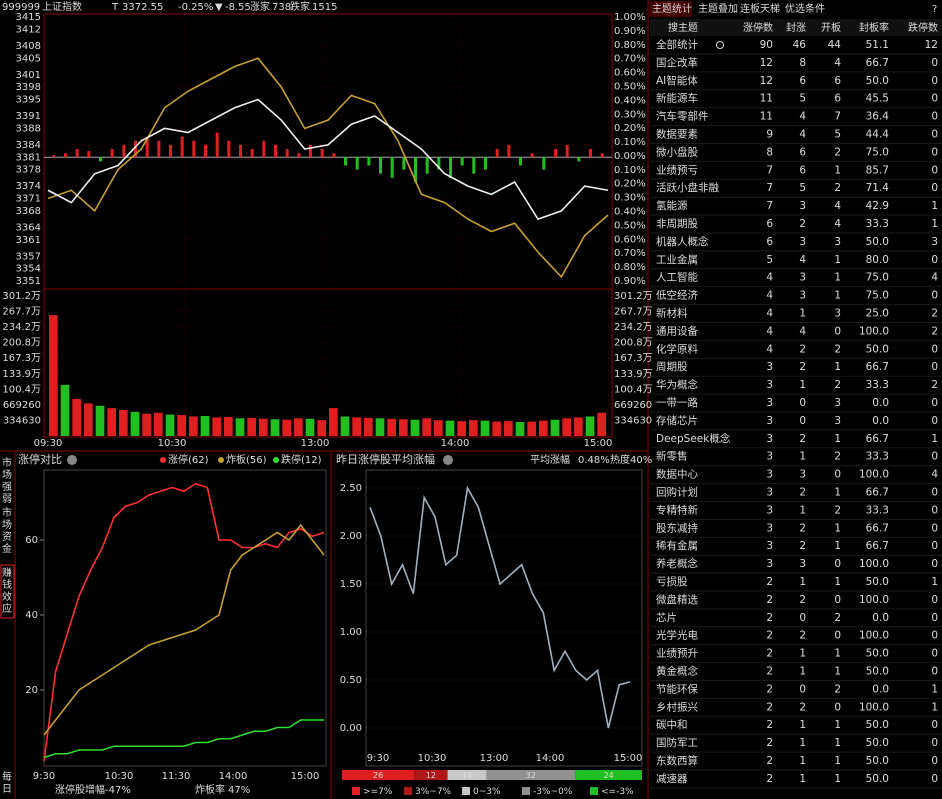 The image size is (942, 799). Describe the element at coordinates (28, 186) in the screenshot. I see `price-tick-label: 3374` at that location.